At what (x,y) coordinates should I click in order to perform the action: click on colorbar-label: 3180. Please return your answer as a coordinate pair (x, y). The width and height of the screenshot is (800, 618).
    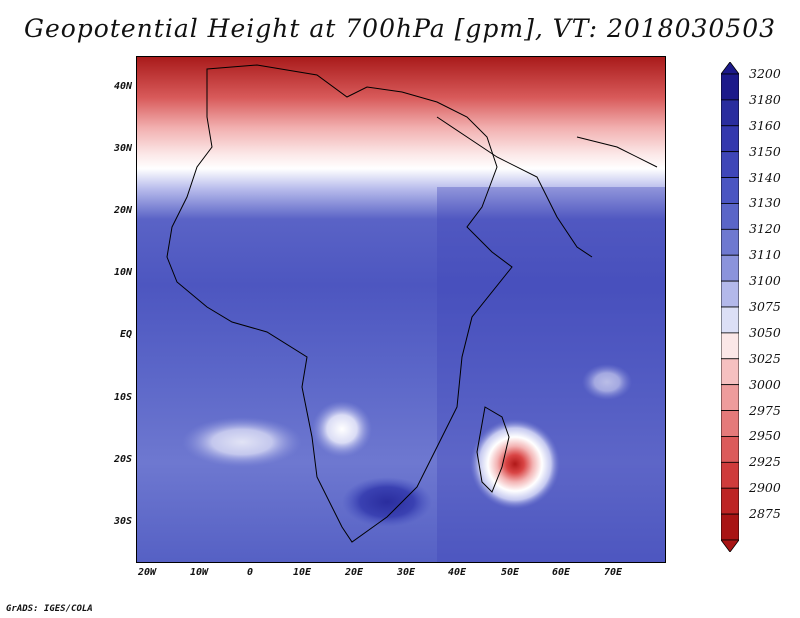
    Looking at the image, I should click on (765, 99).